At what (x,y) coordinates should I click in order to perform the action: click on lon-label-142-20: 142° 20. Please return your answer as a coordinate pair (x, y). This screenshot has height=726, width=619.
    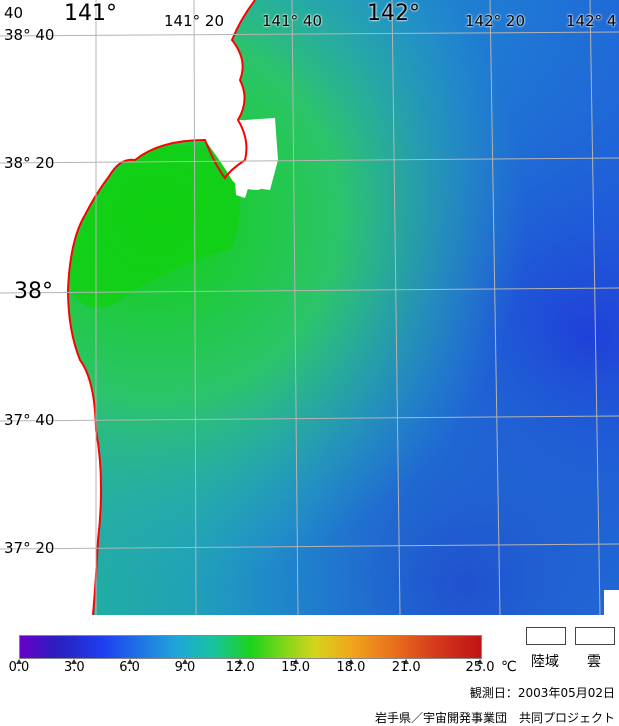
    Looking at the image, I should click on (495, 21).